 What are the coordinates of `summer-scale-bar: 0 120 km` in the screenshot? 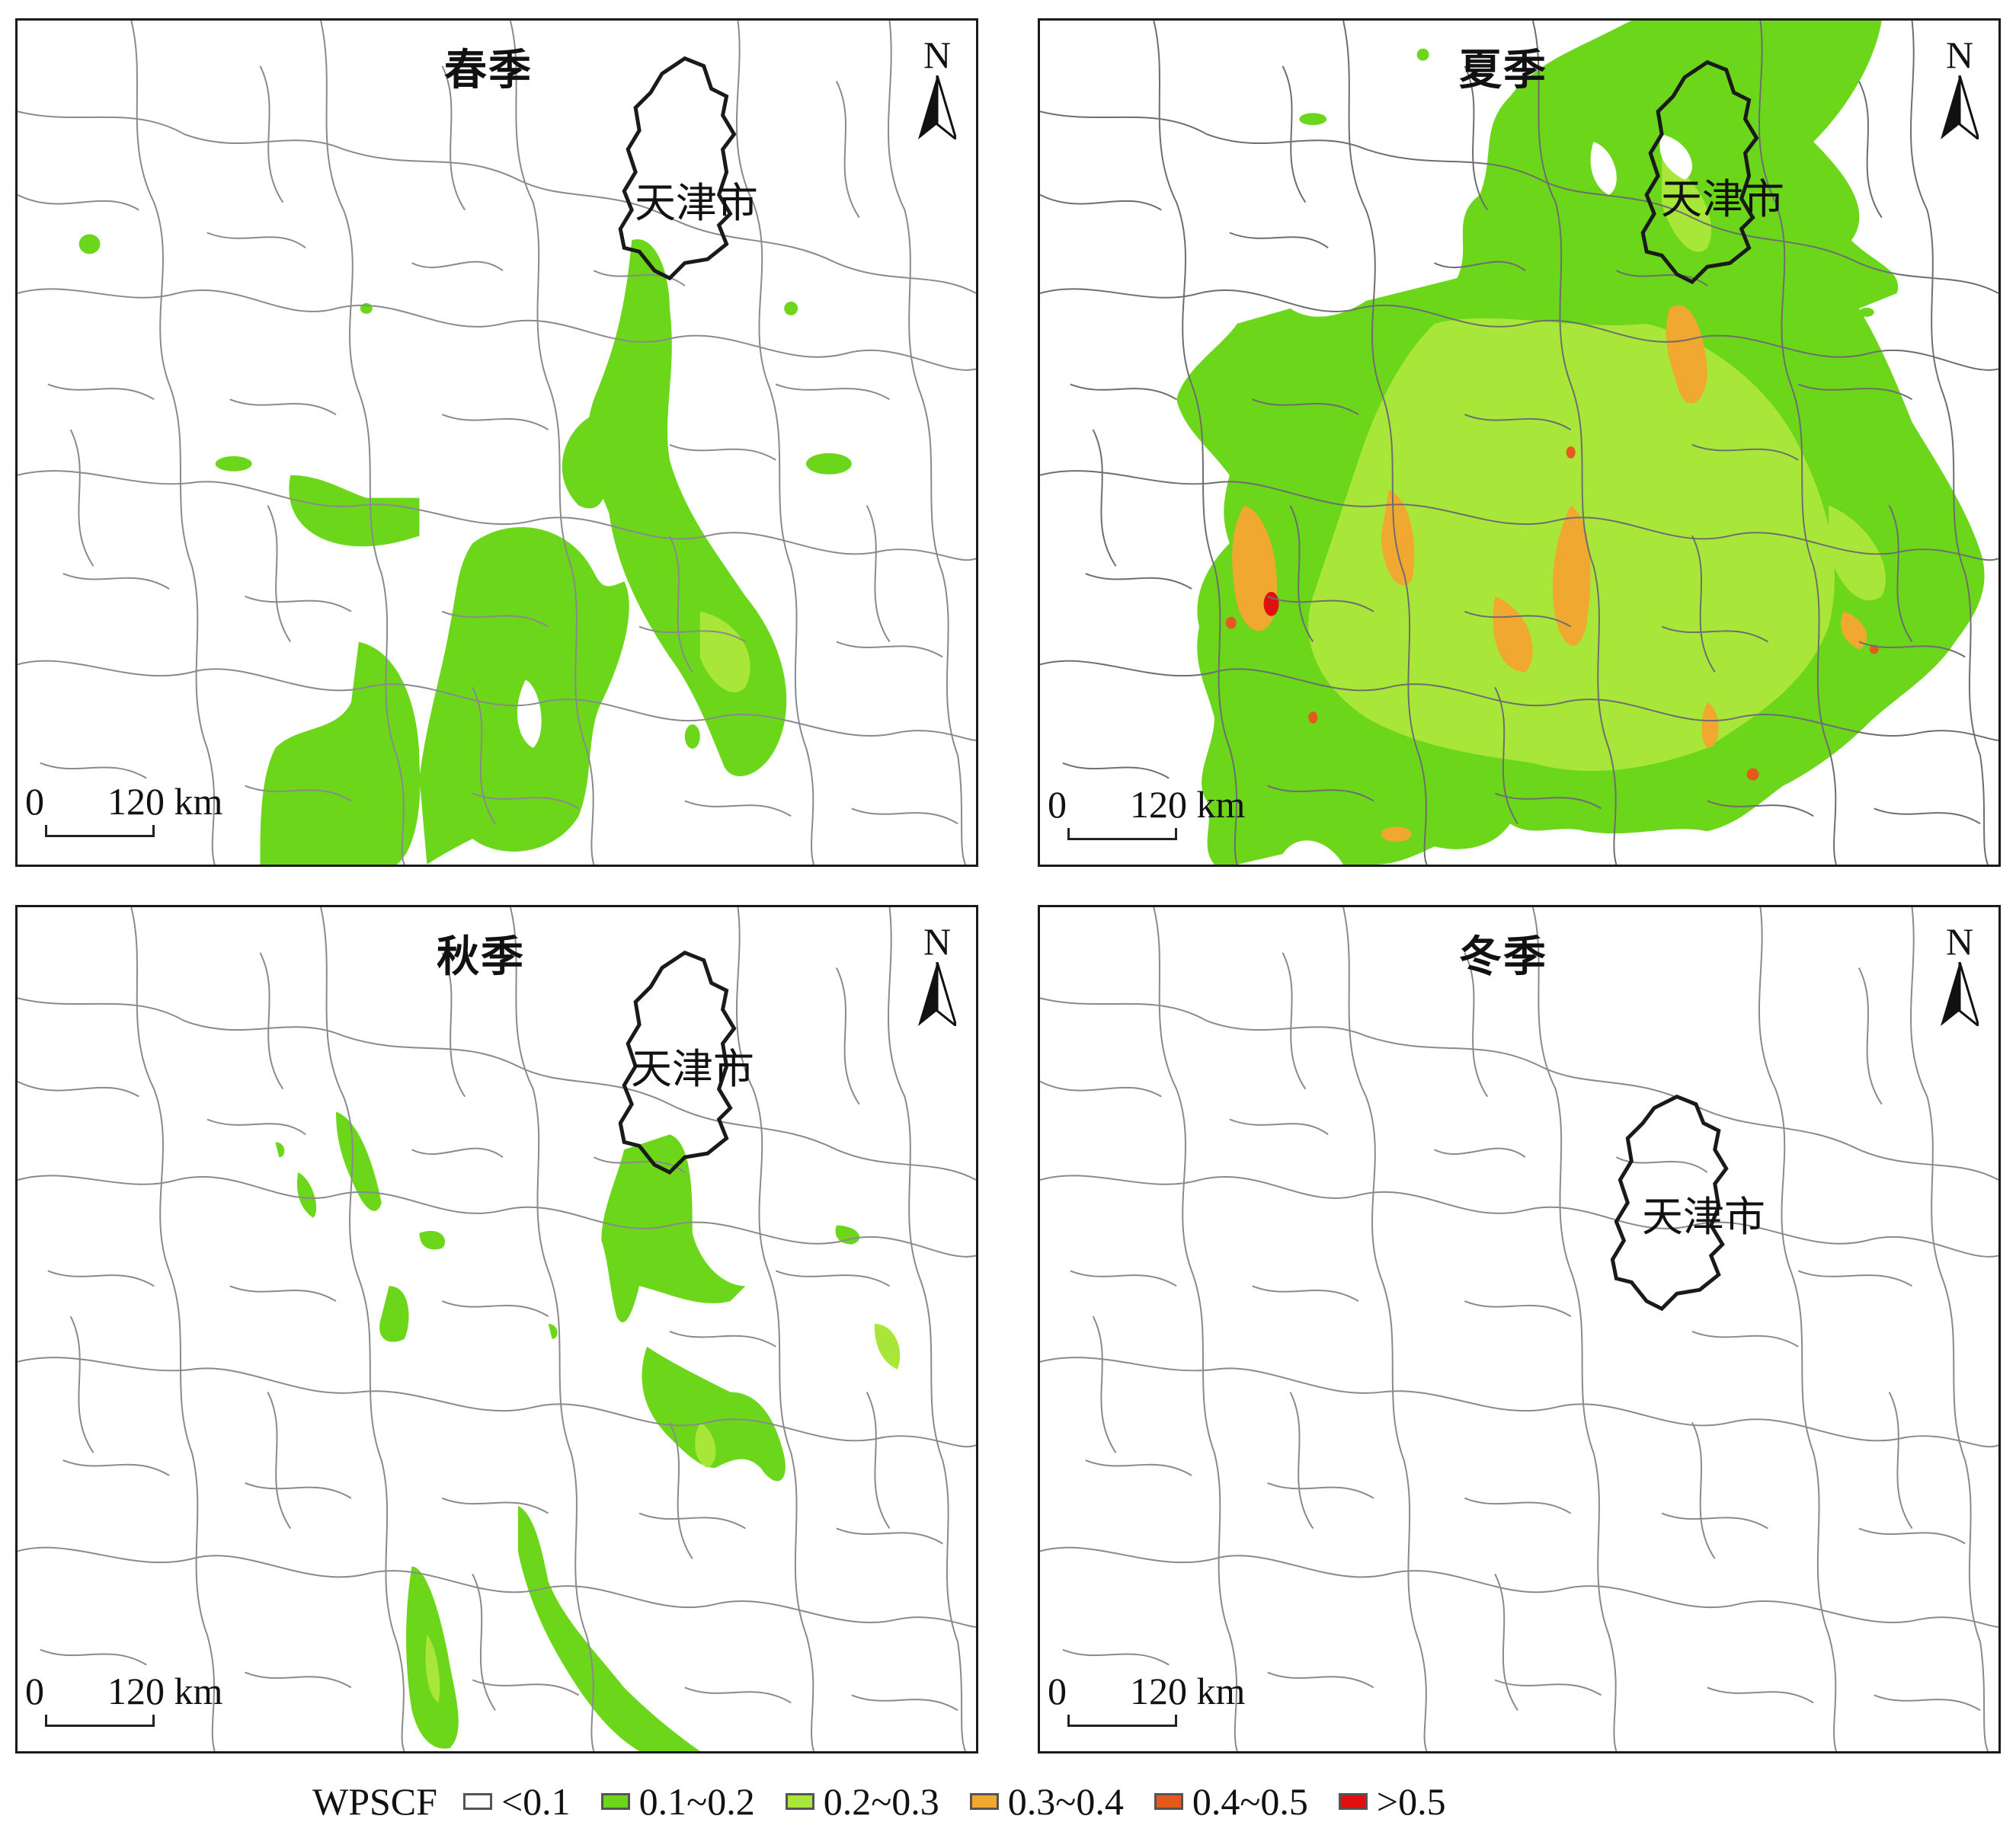 It's located at (1146, 812).